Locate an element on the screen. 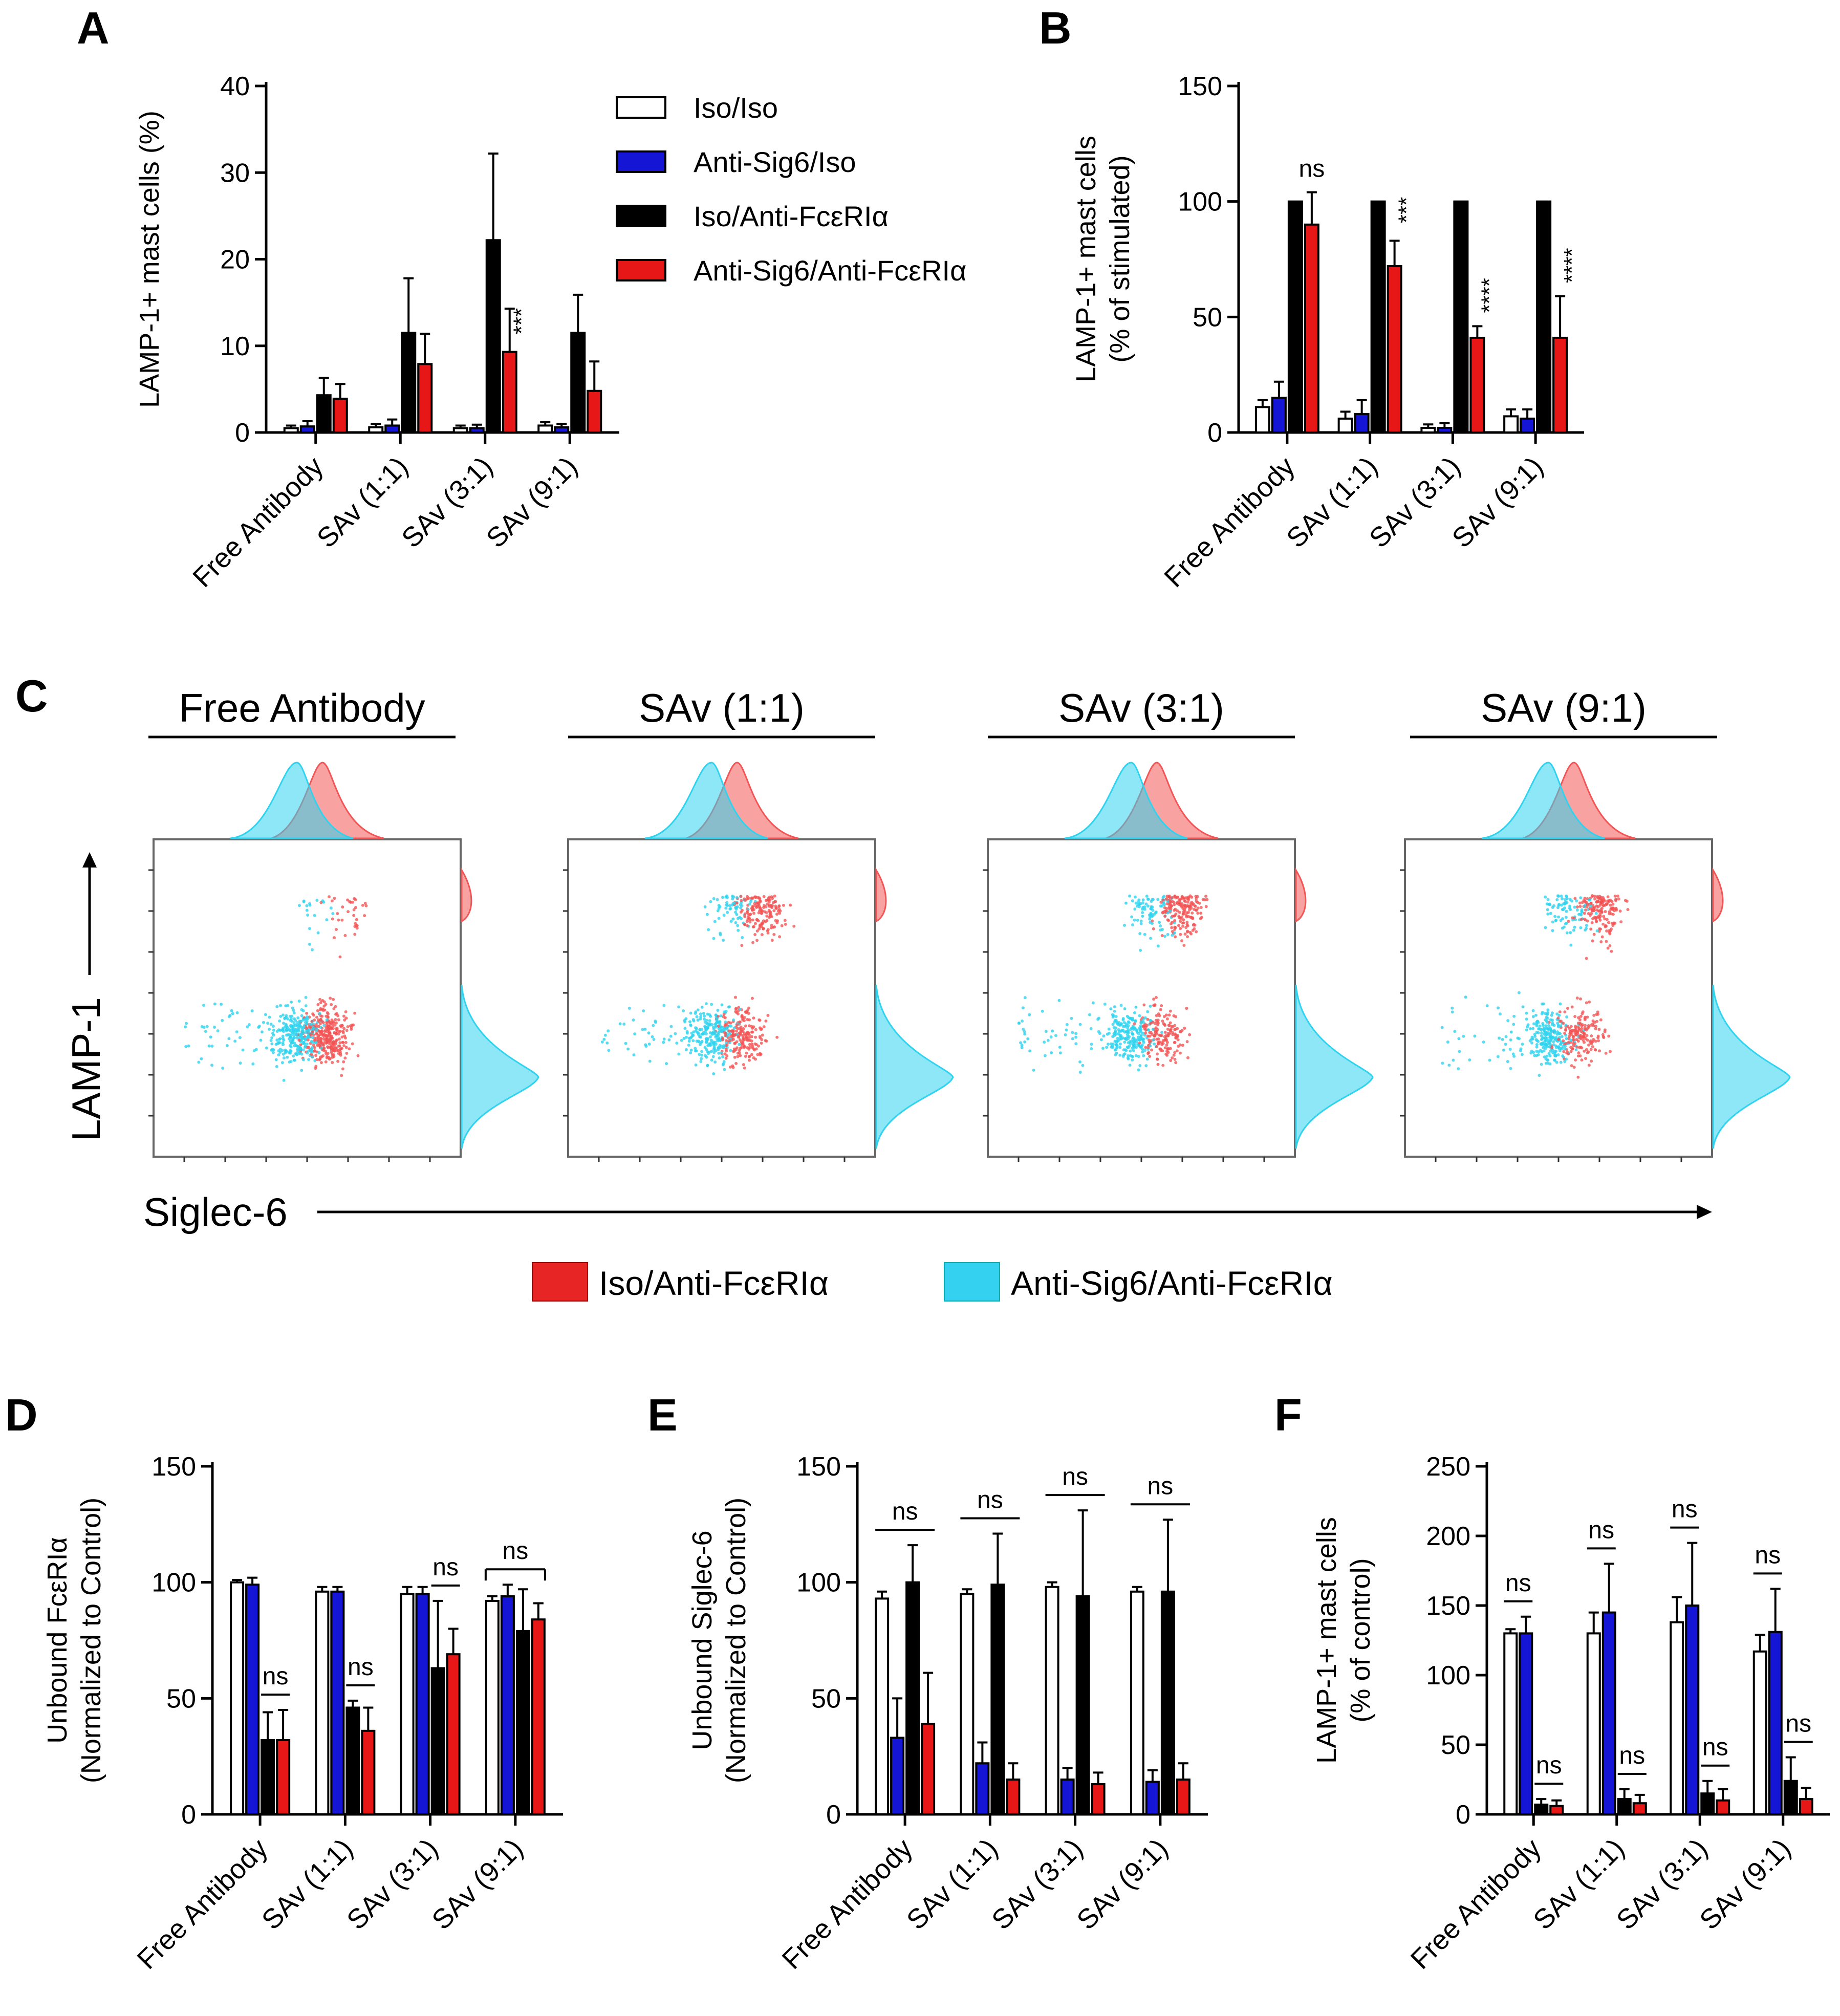  y-axis-label-line: (% of stimulated) is located at coordinates (1120, 258).